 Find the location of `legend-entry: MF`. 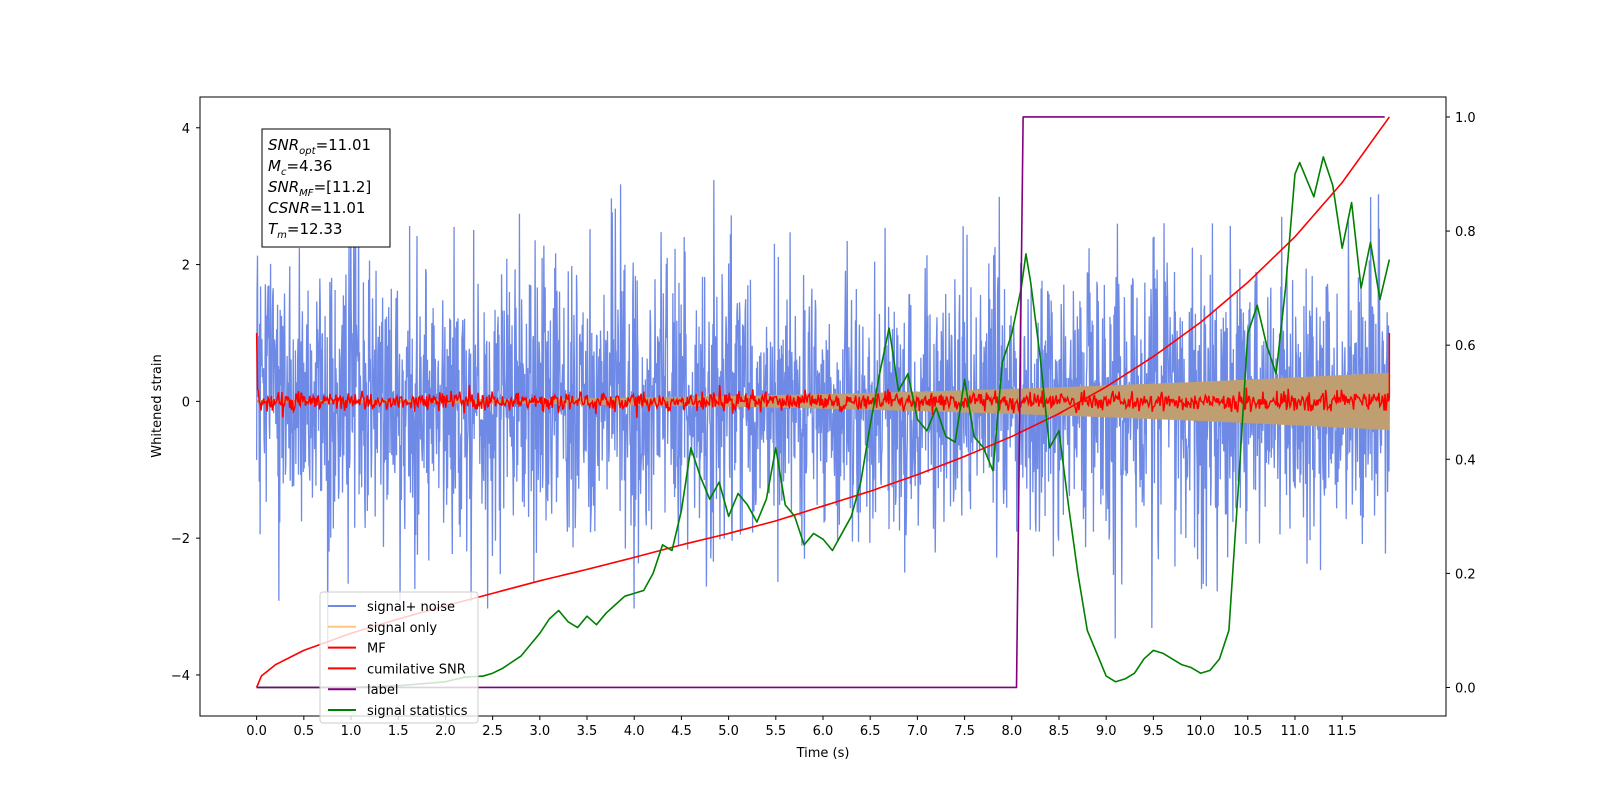

legend-entry: MF is located at coordinates (376, 649).